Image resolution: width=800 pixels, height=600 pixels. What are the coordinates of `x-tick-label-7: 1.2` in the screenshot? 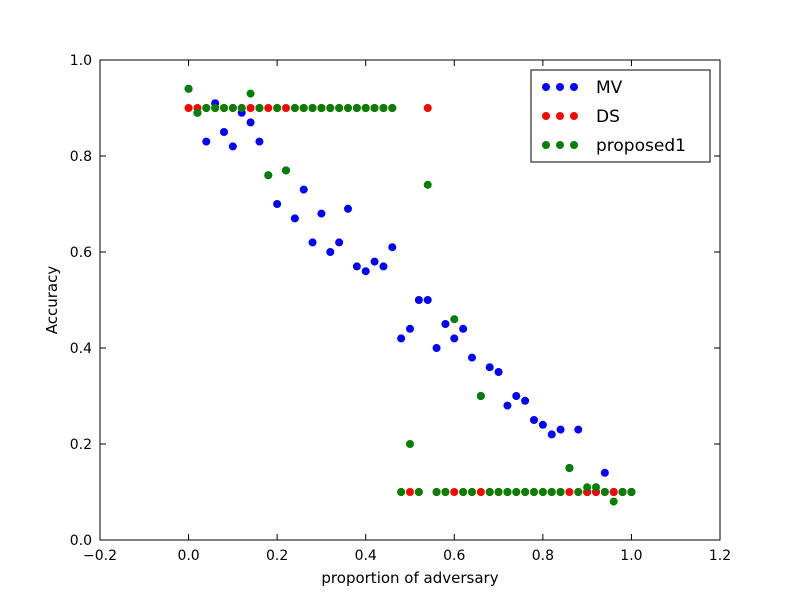 It's located at (720, 556).